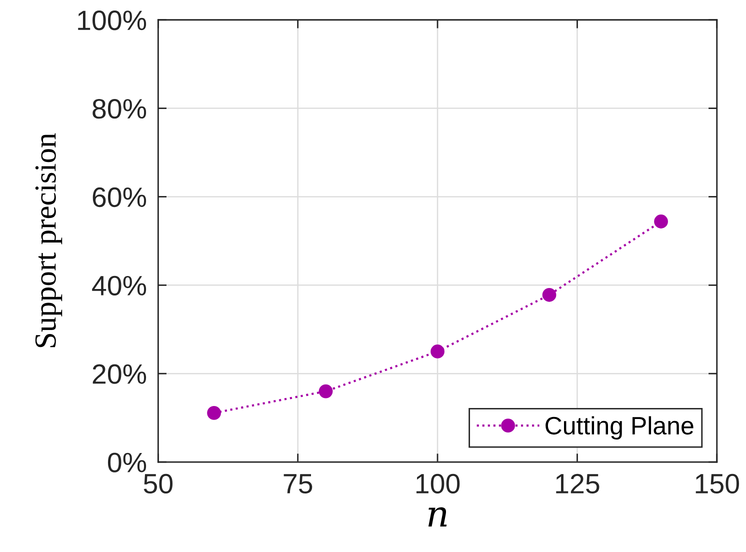 The height and width of the screenshot is (552, 746). Describe the element at coordinates (717, 484) in the screenshot. I see `x-tick-label: 150` at that location.